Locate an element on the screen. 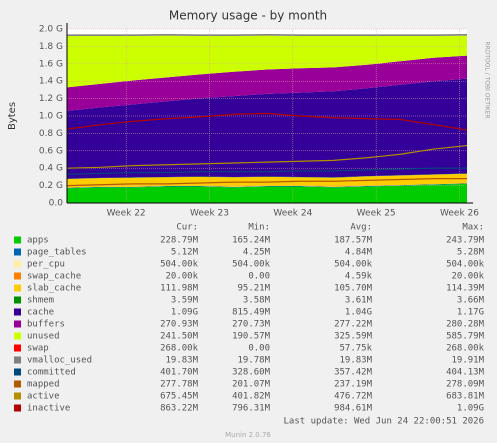 Image resolution: width=497 pixels, height=443 pixels. legend-stat: 3.61M is located at coordinates (359, 301).